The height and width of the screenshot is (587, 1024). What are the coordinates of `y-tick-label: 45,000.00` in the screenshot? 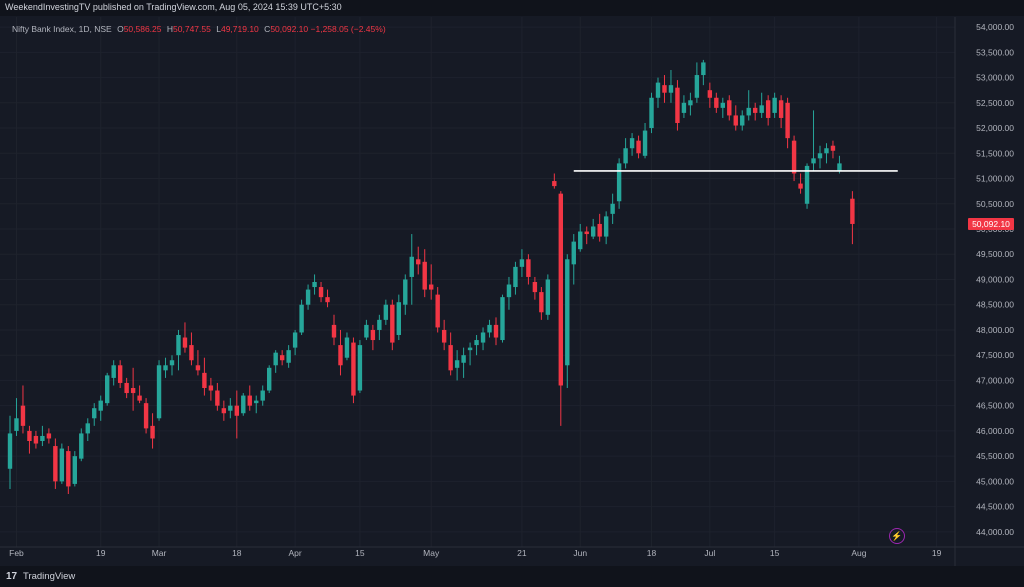 It's located at (995, 481).